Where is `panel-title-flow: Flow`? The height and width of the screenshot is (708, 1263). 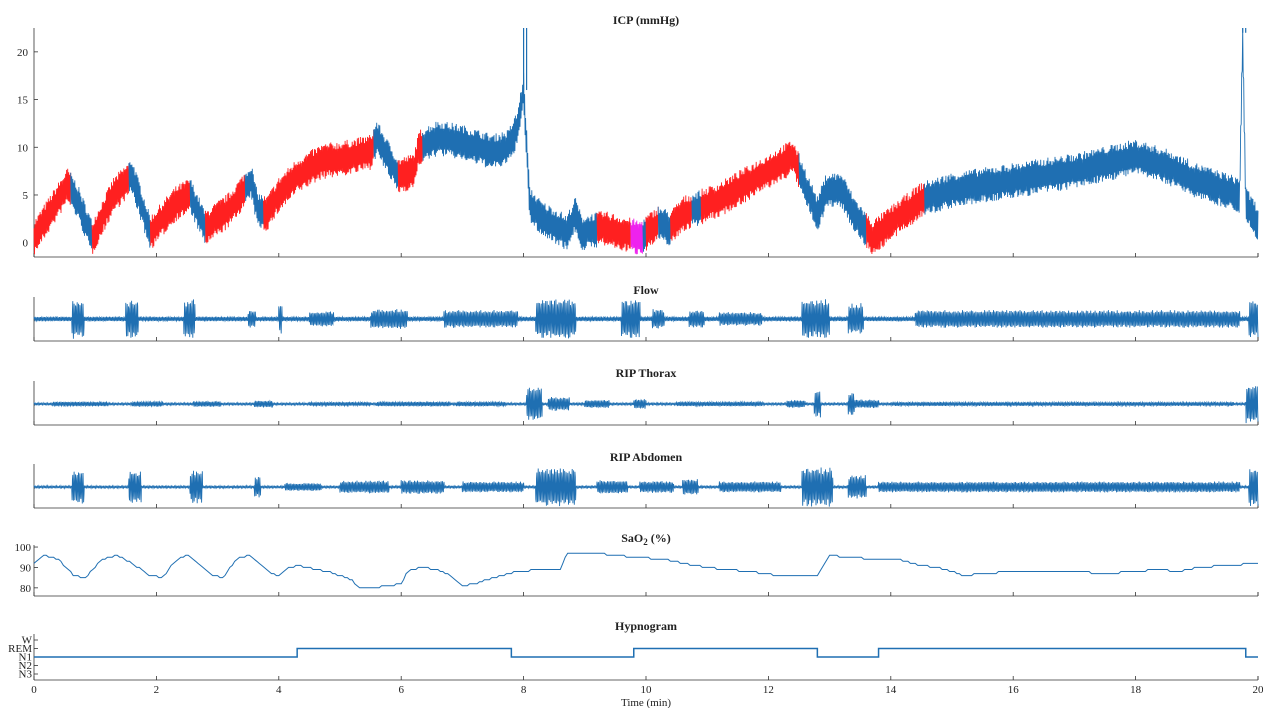
panel-title-flow: Flow is located at coordinates (646, 290).